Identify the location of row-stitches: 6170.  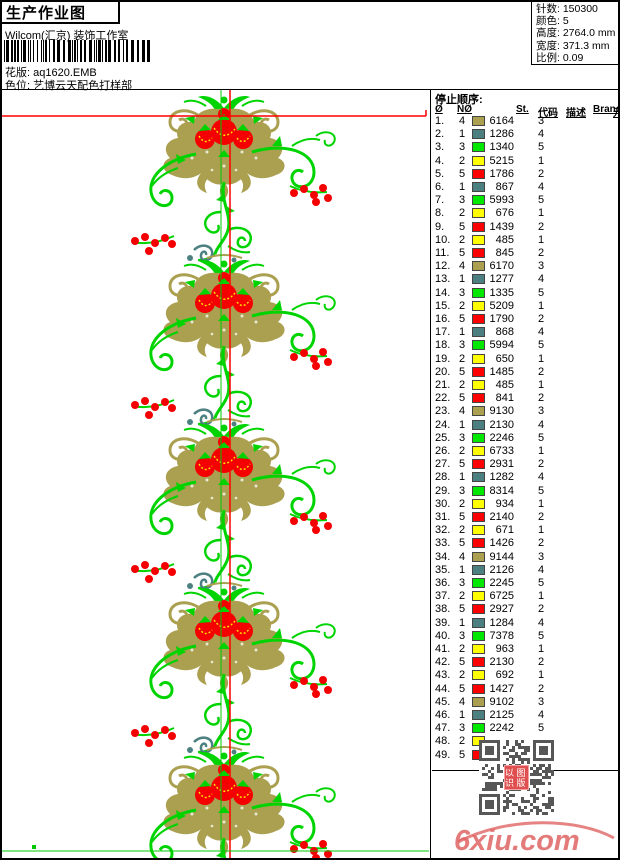
(501, 266).